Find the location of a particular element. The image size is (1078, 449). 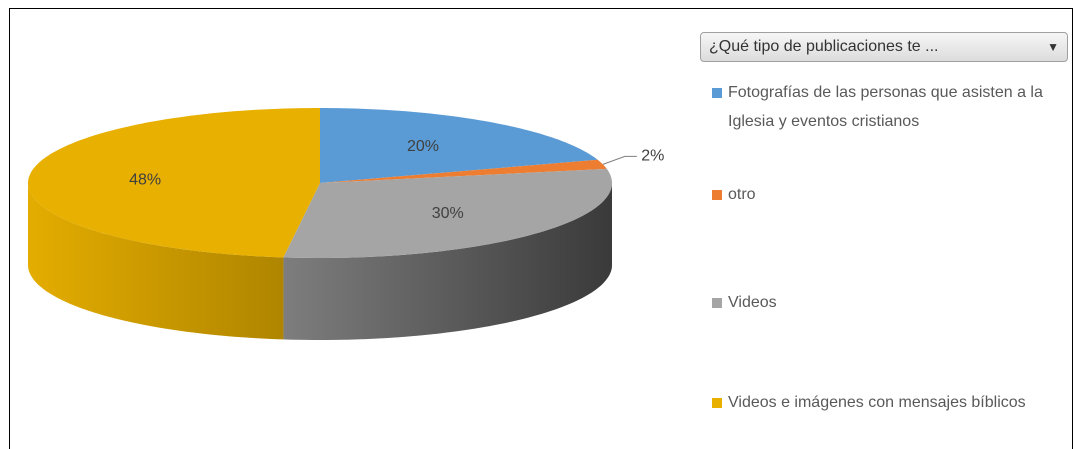

dropdown-arrow: ▼ is located at coordinates (1053, 47).